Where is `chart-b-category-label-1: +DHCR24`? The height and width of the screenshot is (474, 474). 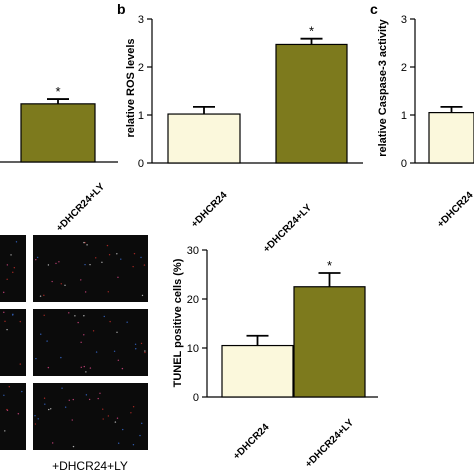
chart-b-category-label-1: +DHCR24 is located at coordinates (209, 210).